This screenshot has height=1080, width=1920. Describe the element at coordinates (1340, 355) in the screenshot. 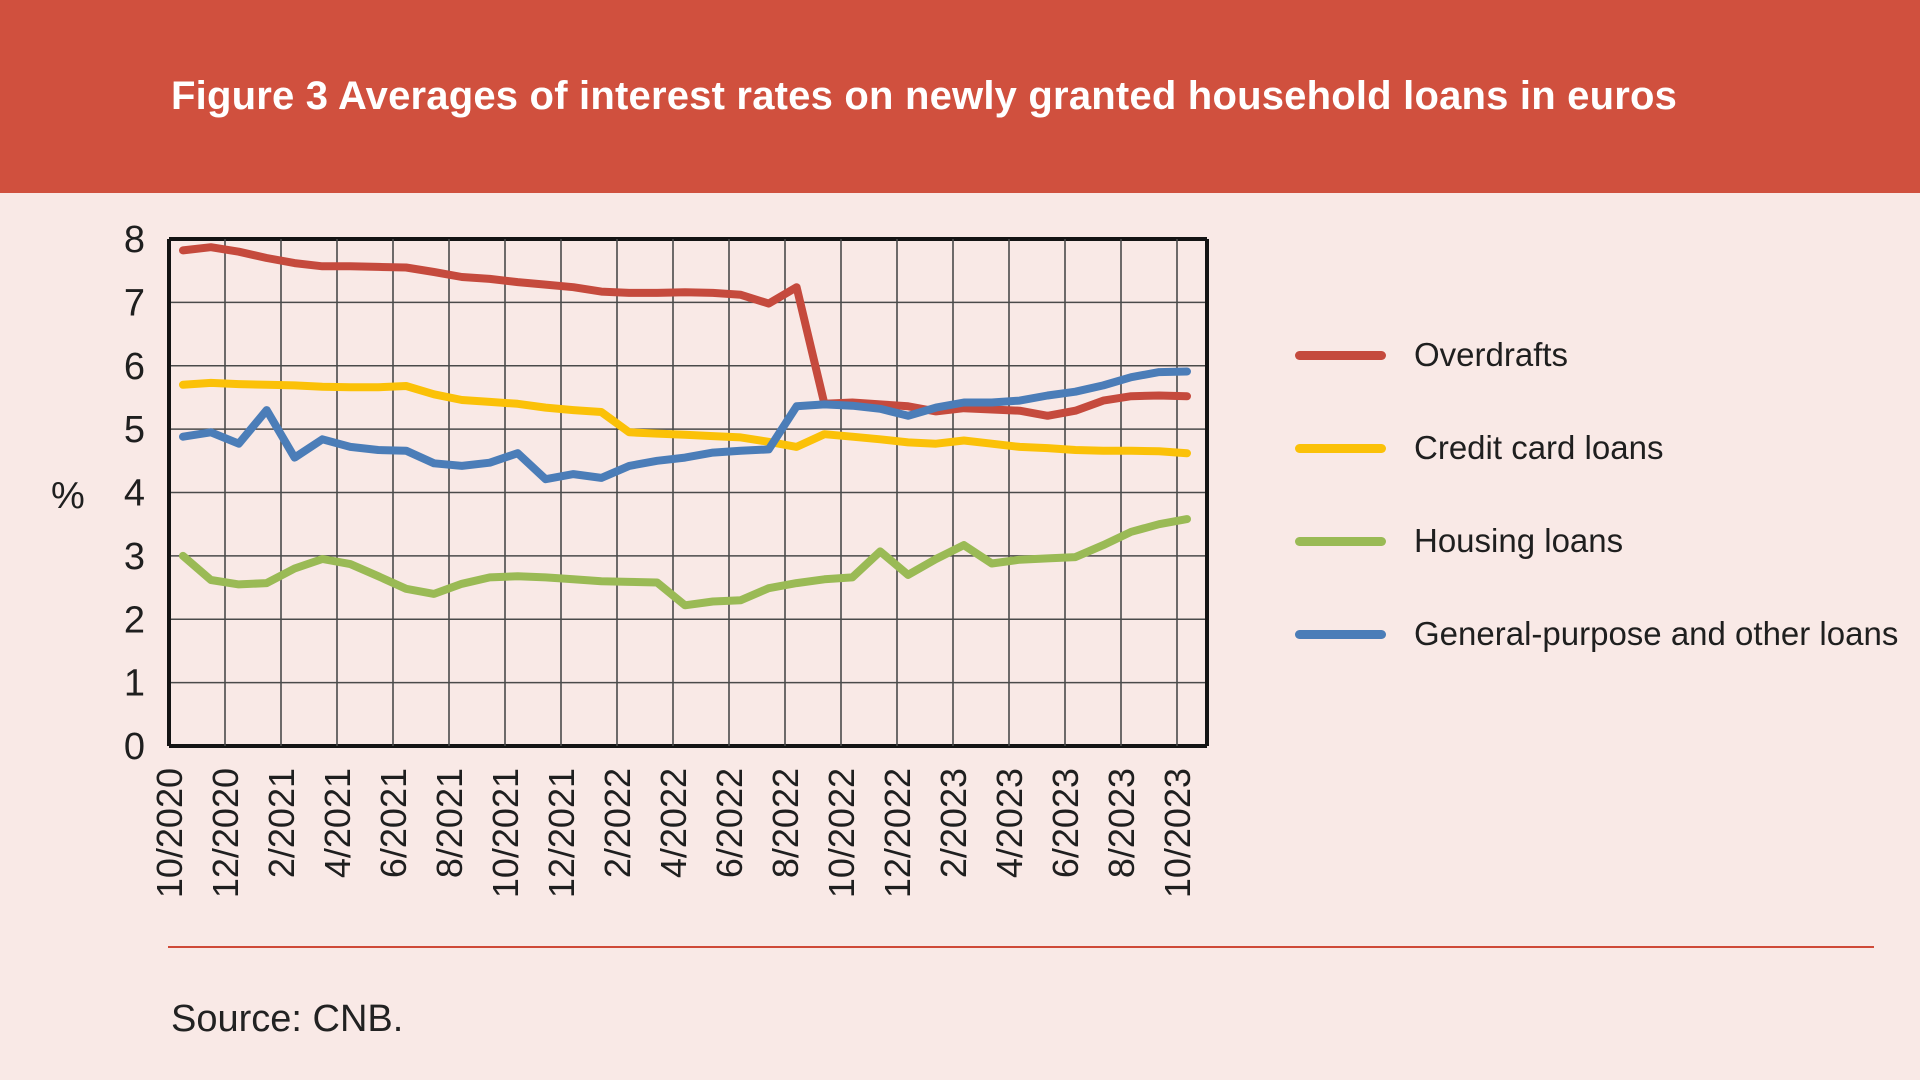

I see `overdrafts-line-swatch` at that location.